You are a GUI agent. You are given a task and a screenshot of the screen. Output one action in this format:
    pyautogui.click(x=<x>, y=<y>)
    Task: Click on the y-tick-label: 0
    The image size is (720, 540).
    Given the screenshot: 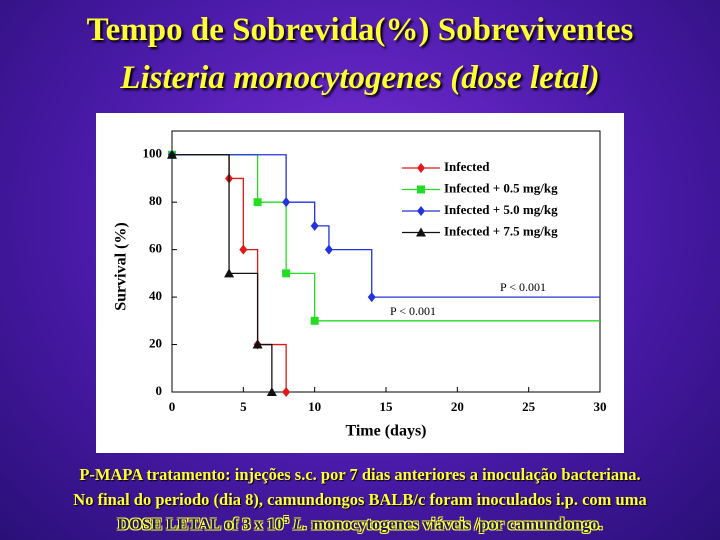 What is the action you would take?
    pyautogui.click(x=159, y=390)
    